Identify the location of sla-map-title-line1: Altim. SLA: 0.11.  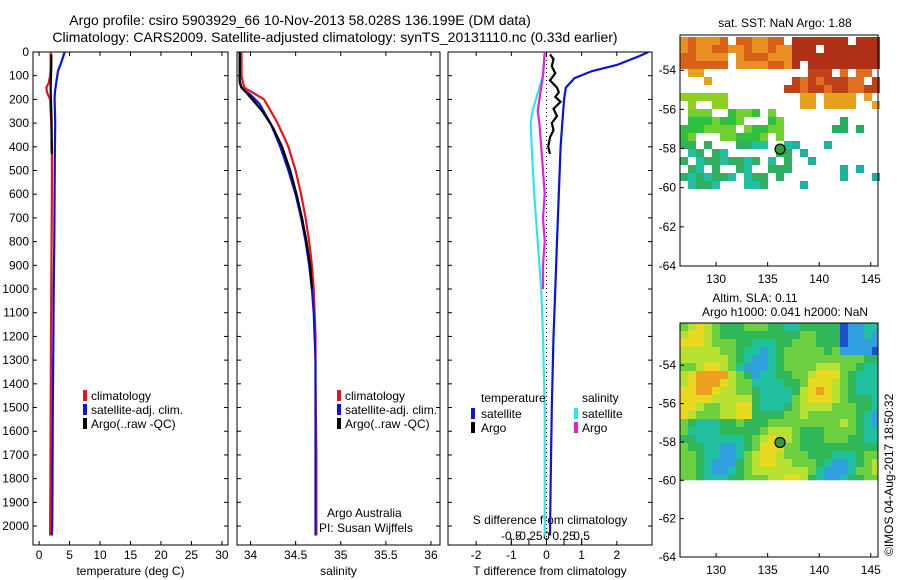
(755, 298).